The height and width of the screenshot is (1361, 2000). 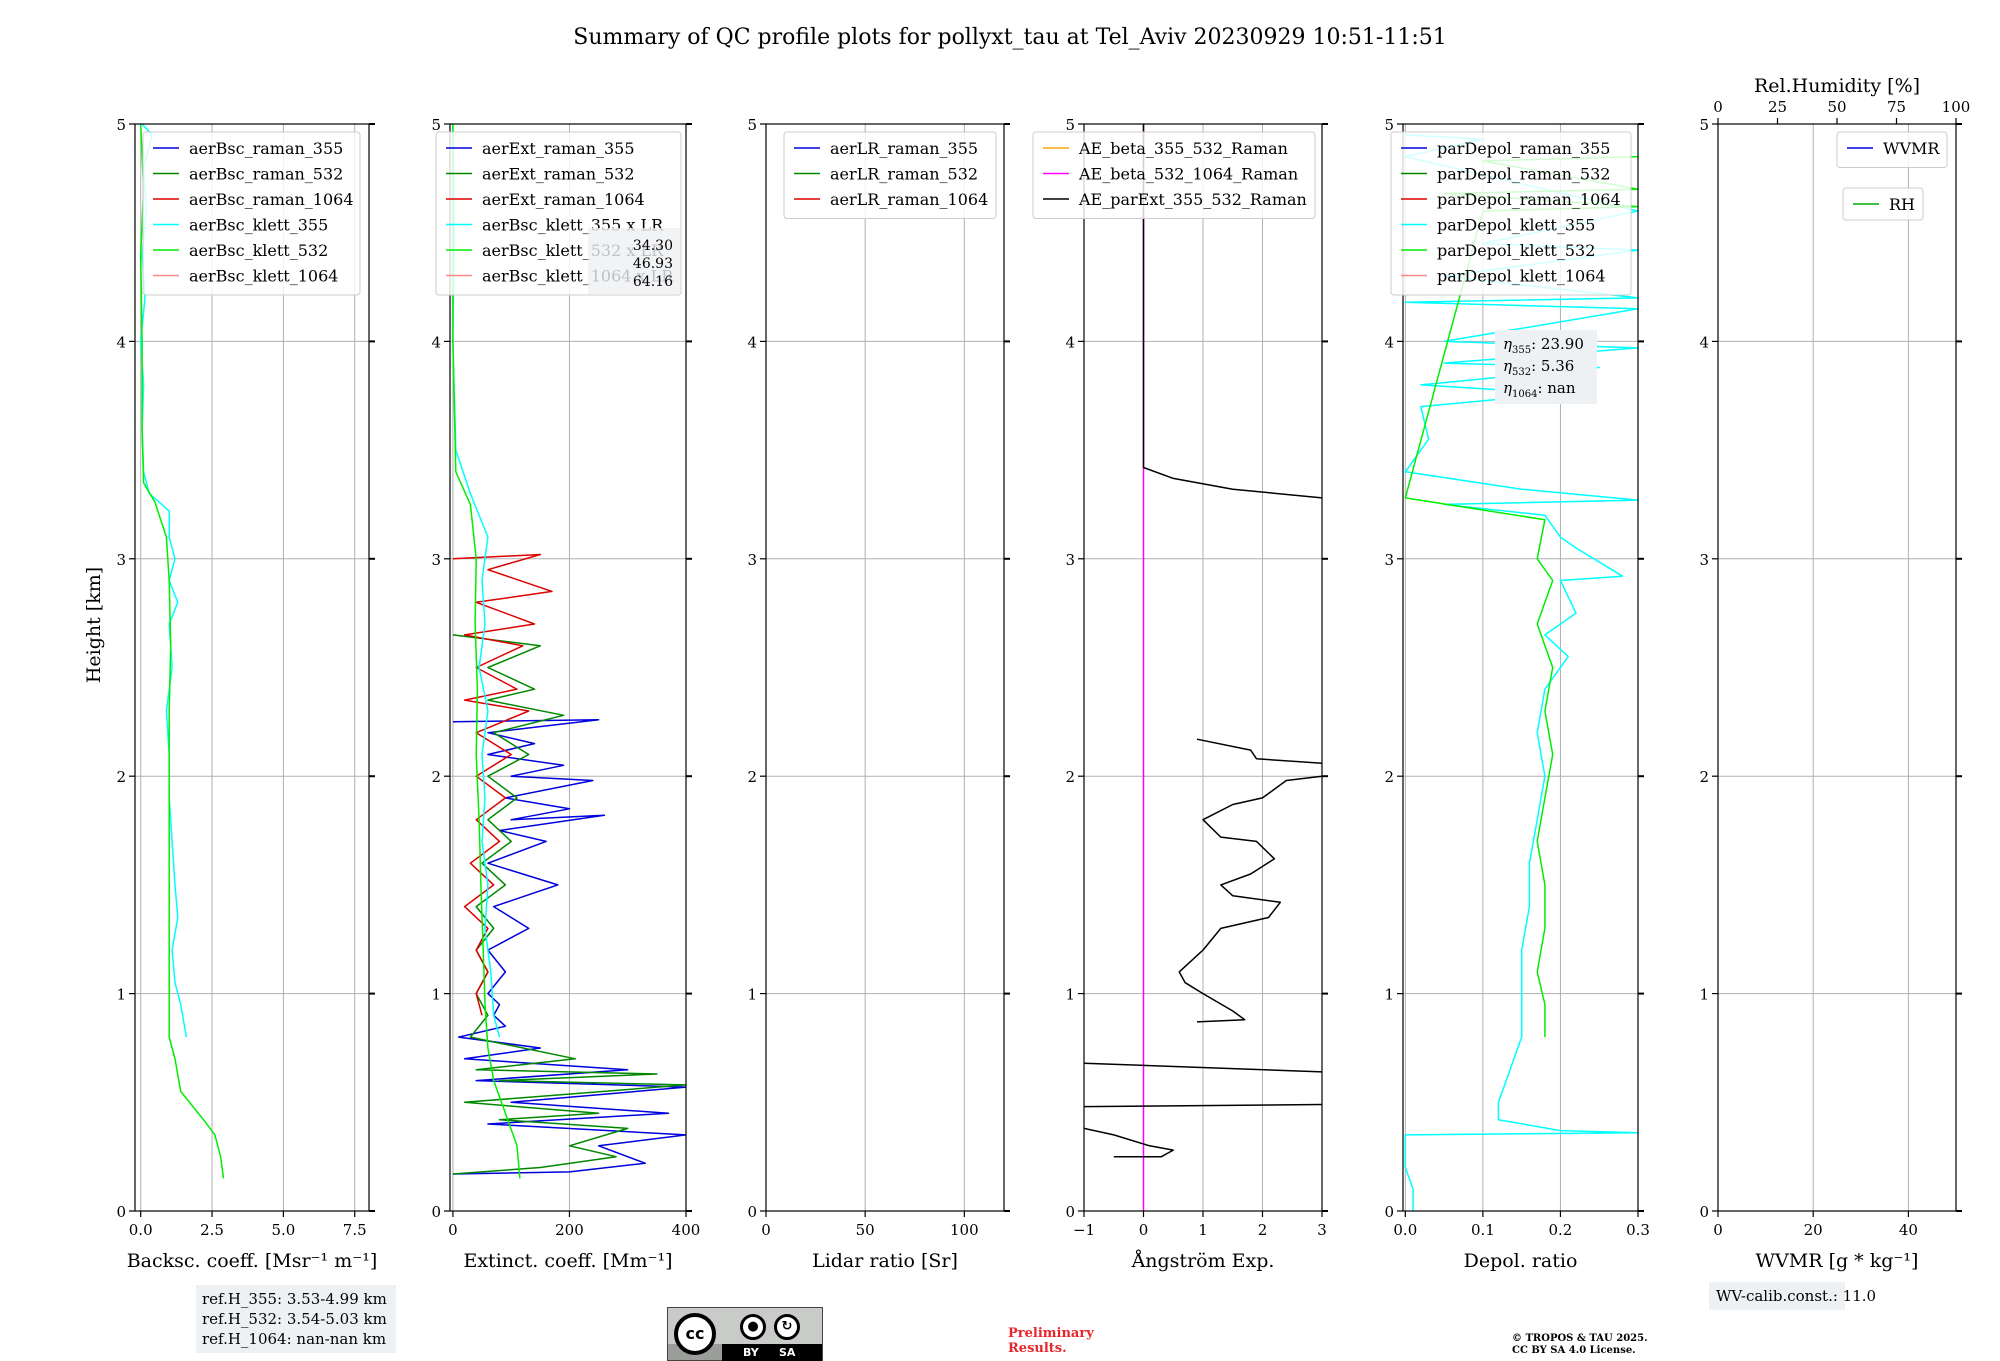 I want to click on x-tick-label: 7.5, so click(x=355, y=1230).